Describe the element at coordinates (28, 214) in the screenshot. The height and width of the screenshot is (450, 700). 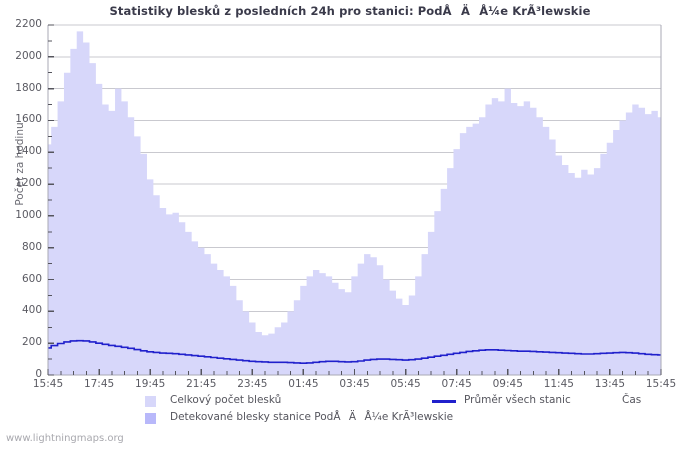
I see `y-tick-label: 1000` at that location.